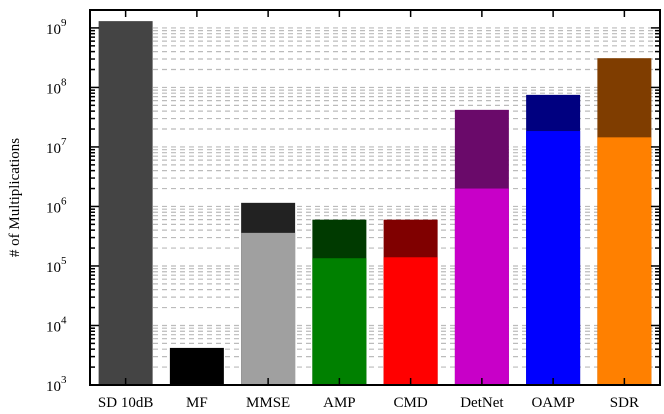  What do you see at coordinates (56, 324) in the screenshot?
I see `y-tick-label: 10⁴` at bounding box center [56, 324].